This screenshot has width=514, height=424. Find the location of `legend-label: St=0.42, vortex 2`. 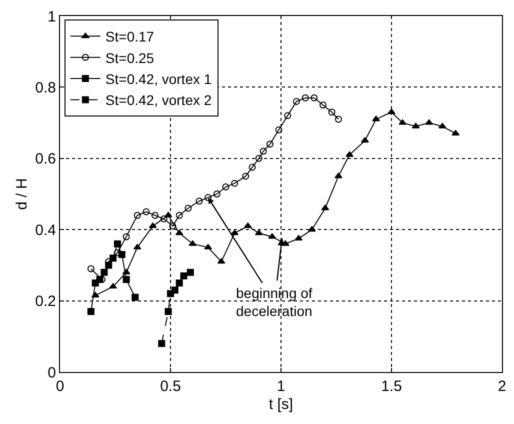

legend-label: St=0.42, vortex 2 is located at coordinates (158, 100).